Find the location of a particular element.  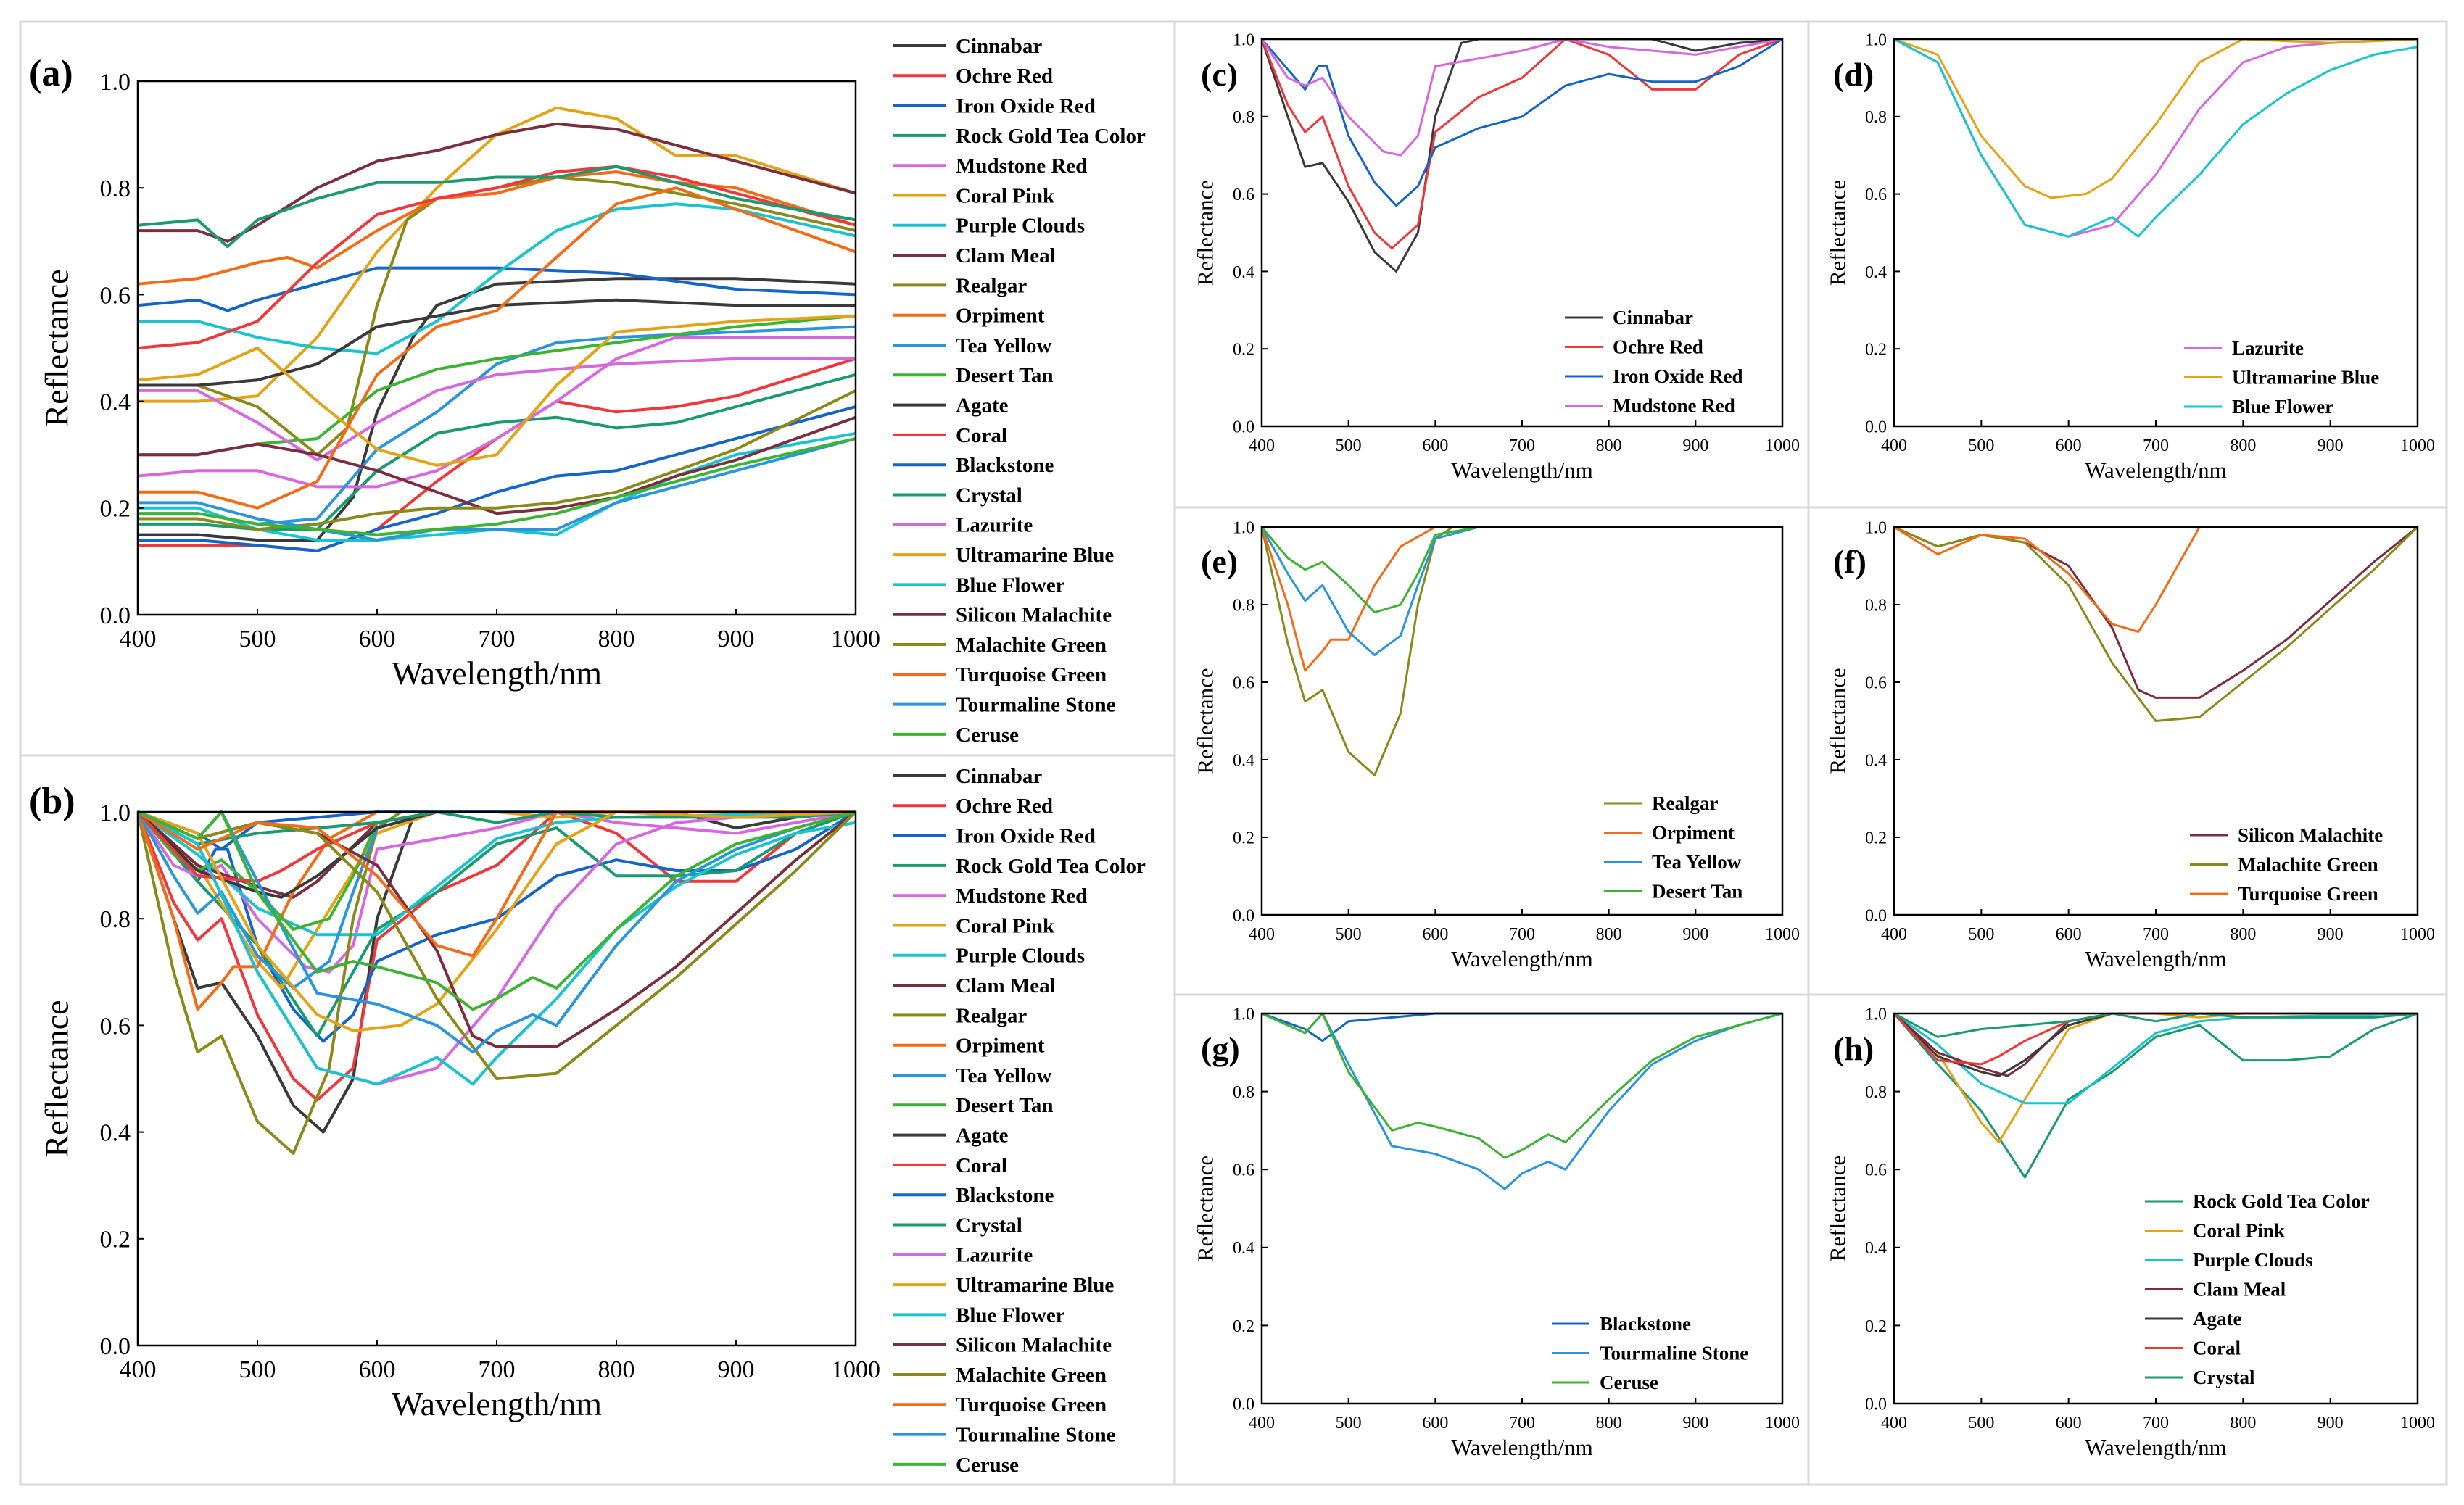

series-line-ultramarine-blue is located at coordinates (497, 390).